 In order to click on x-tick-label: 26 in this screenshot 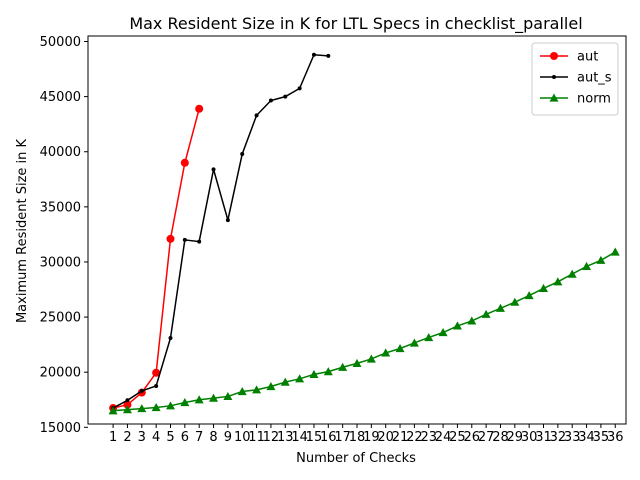, I will do `click(471, 437)`.